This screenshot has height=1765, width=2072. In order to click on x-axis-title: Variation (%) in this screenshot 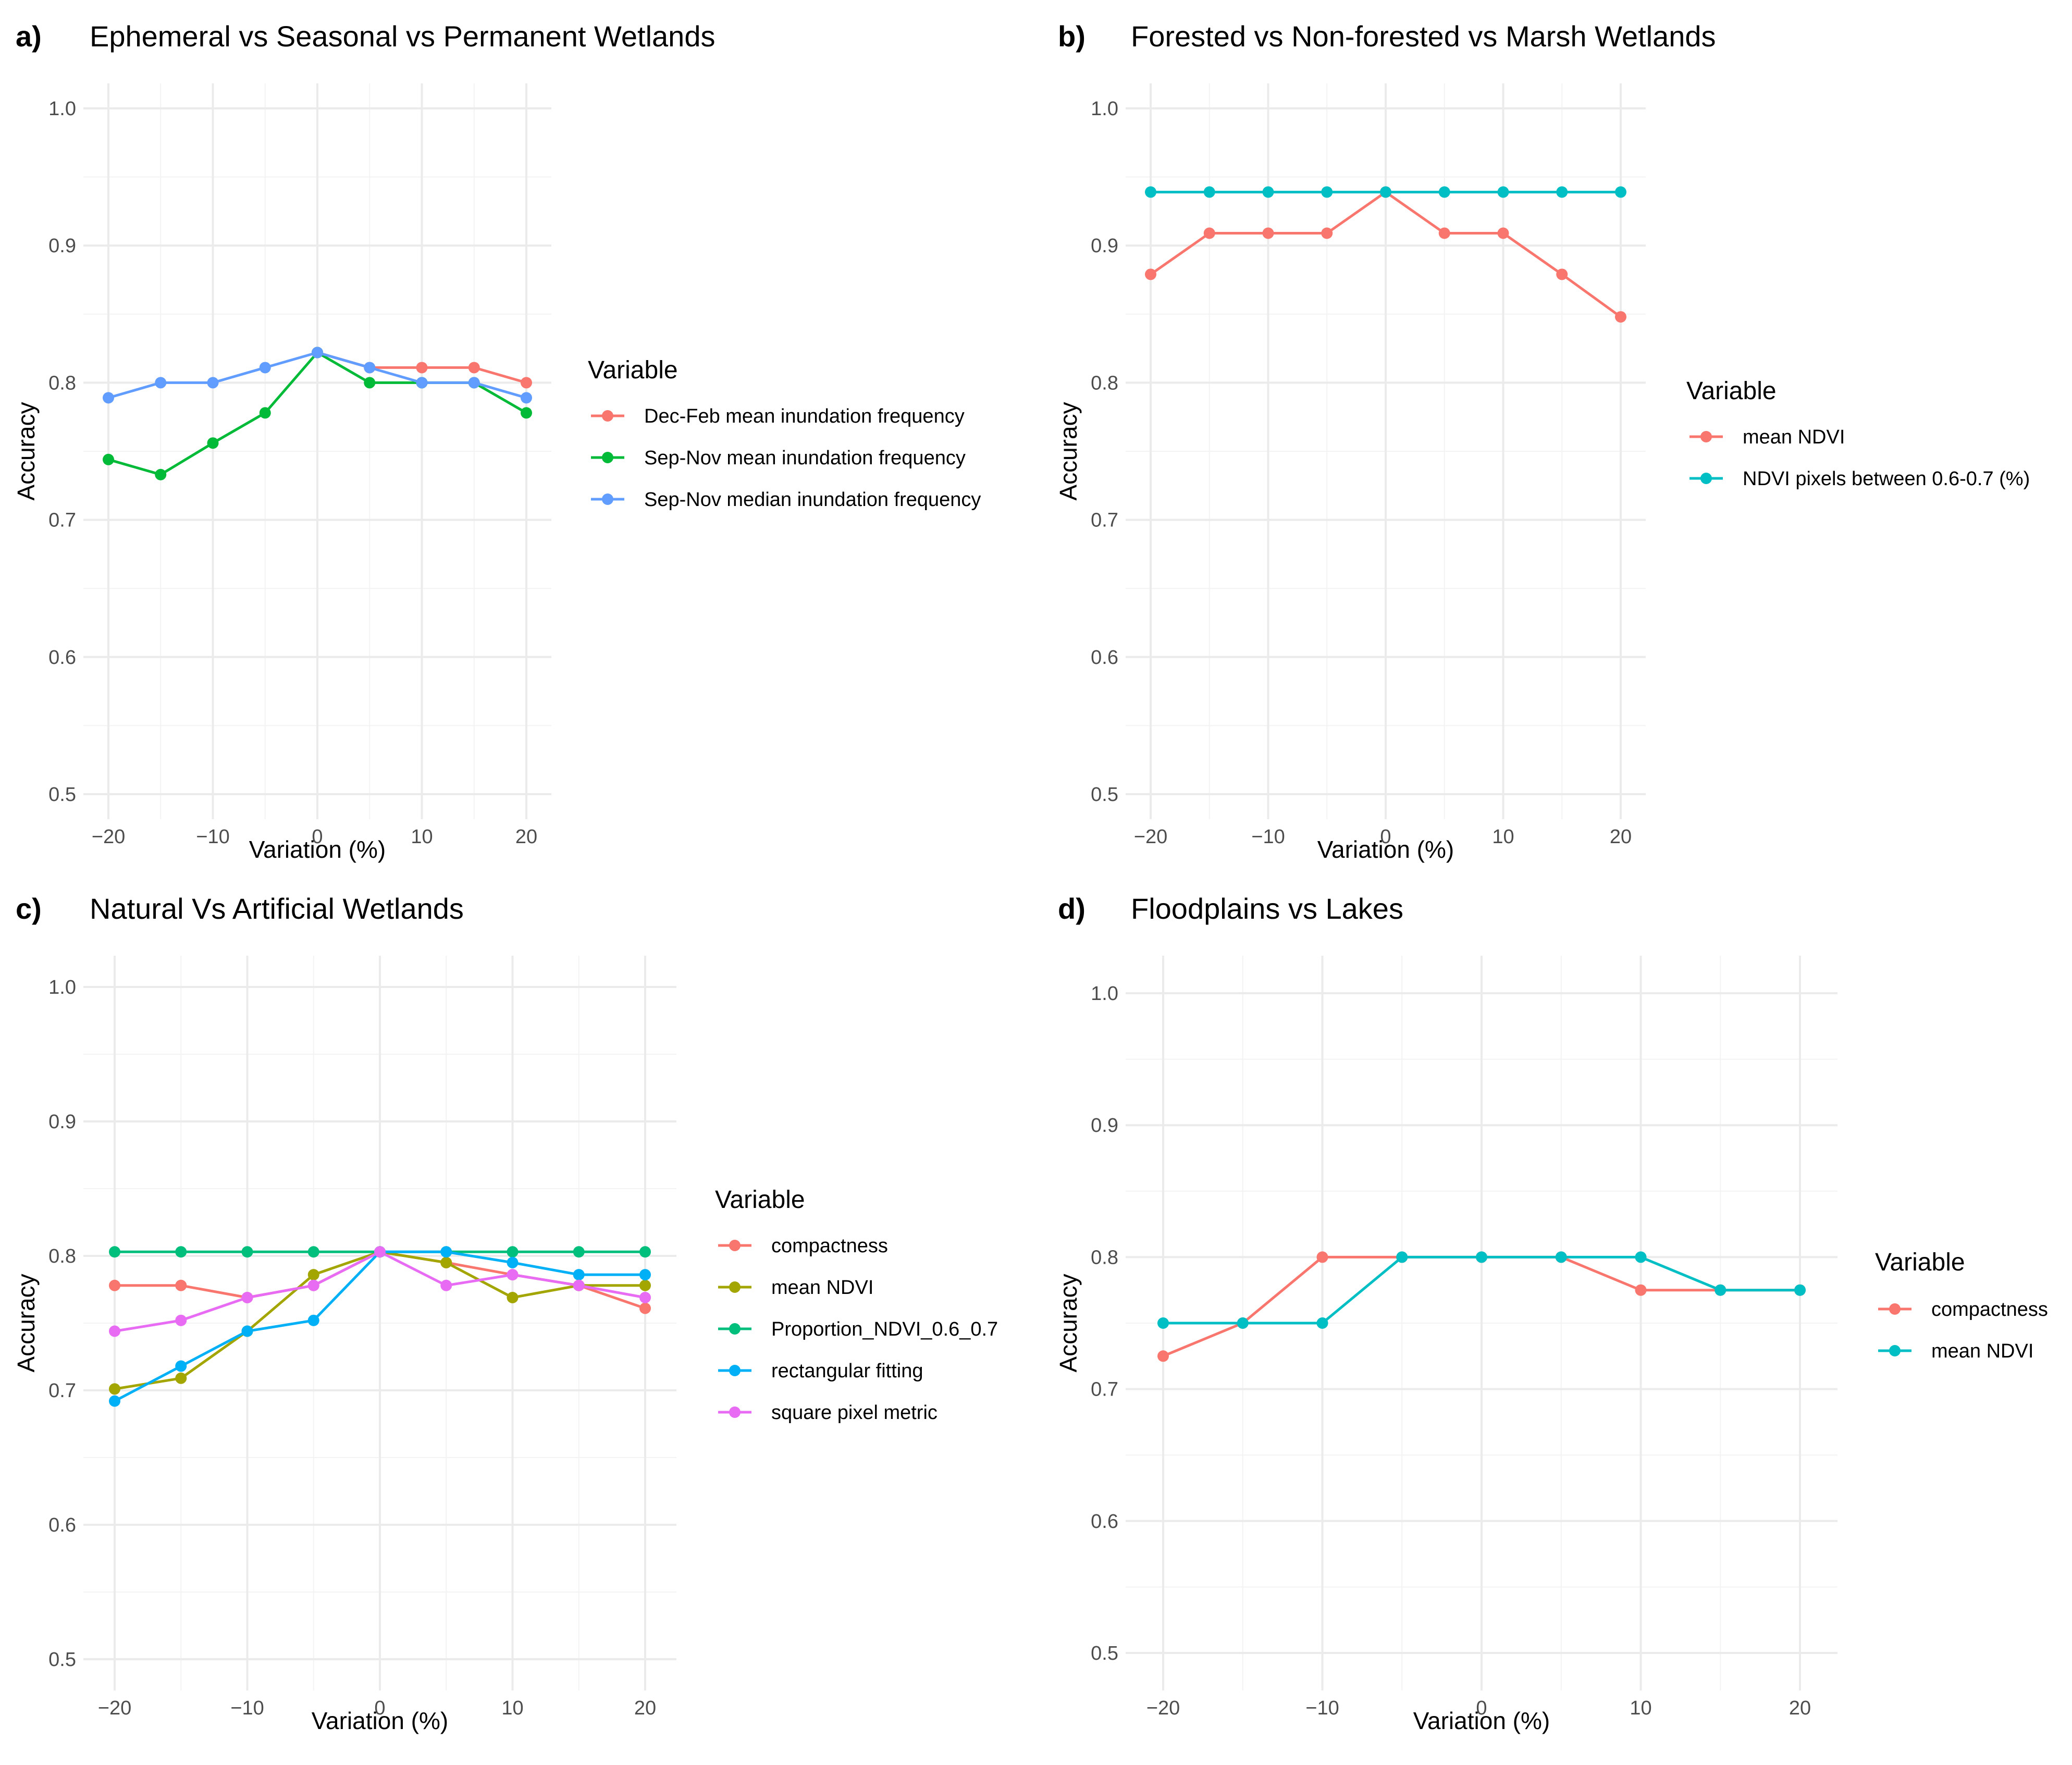, I will do `click(317, 849)`.